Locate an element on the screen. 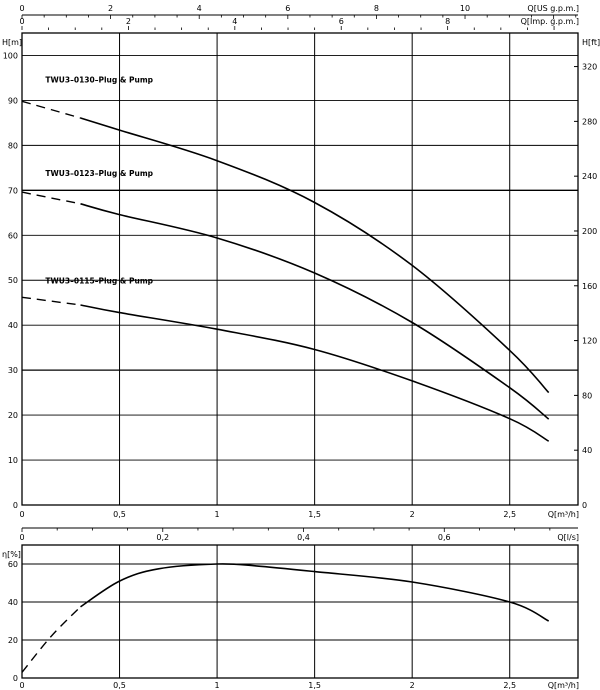 The height and width of the screenshot is (690, 600). head-x-tick-label: 1 is located at coordinates (217, 514).